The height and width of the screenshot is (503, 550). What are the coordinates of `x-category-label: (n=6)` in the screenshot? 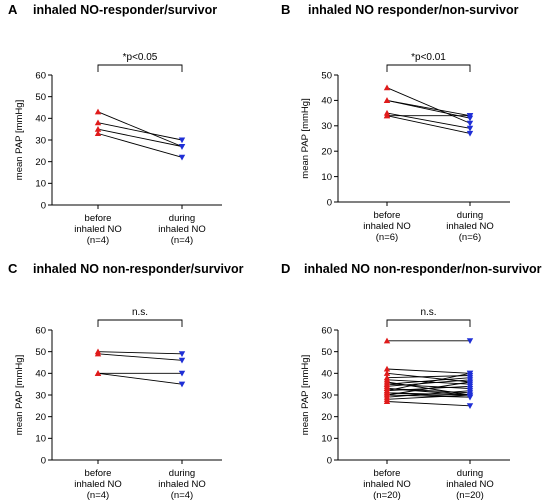 It's located at (470, 237).